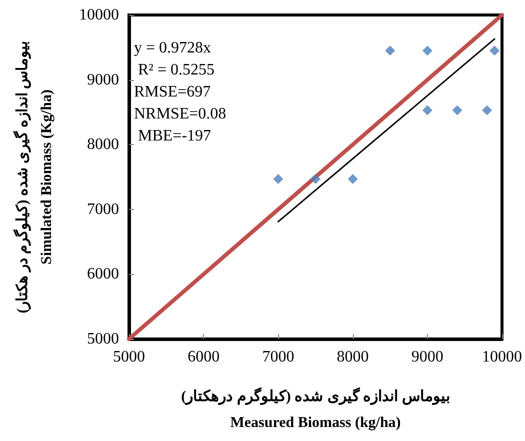 The height and width of the screenshot is (441, 525). Describe the element at coordinates (103, 79) in the screenshot. I see `y-tick-label: 9000` at that location.